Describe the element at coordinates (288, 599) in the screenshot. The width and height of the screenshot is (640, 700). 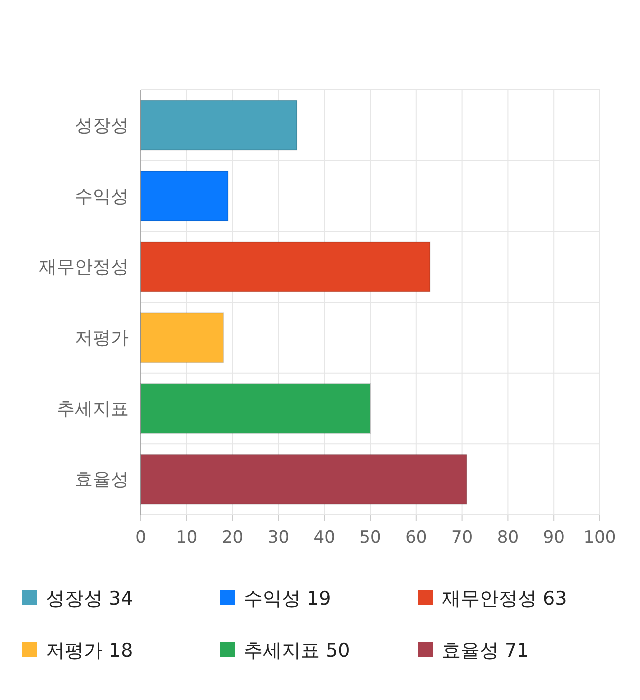
I see `legend-label: 수익성 19` at that location.